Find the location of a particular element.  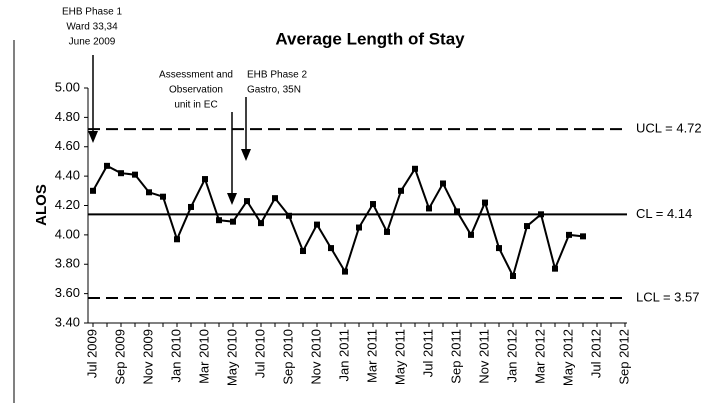

y-tick-label: 4.80 is located at coordinates (67, 116).